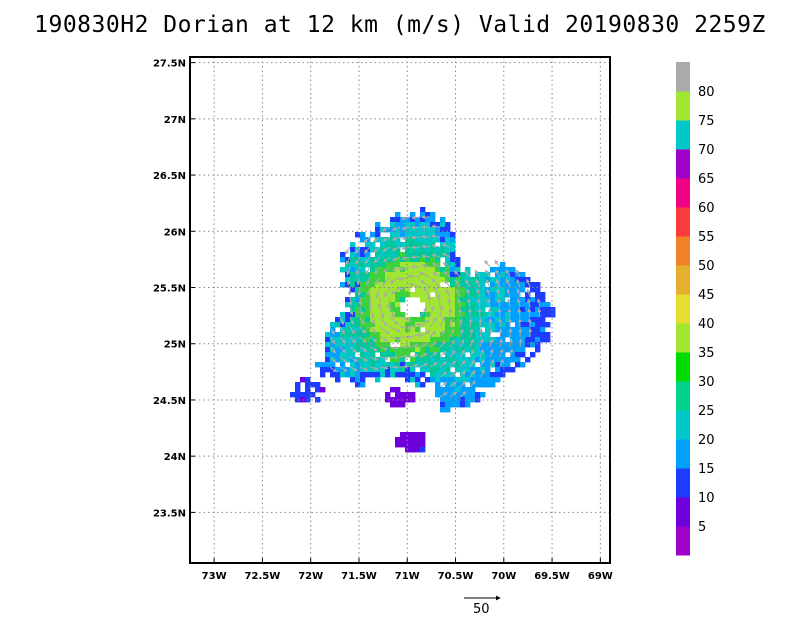 The width and height of the screenshot is (800, 618). What do you see at coordinates (600, 576) in the screenshot?
I see `x-tick-label: 69W` at bounding box center [600, 576].